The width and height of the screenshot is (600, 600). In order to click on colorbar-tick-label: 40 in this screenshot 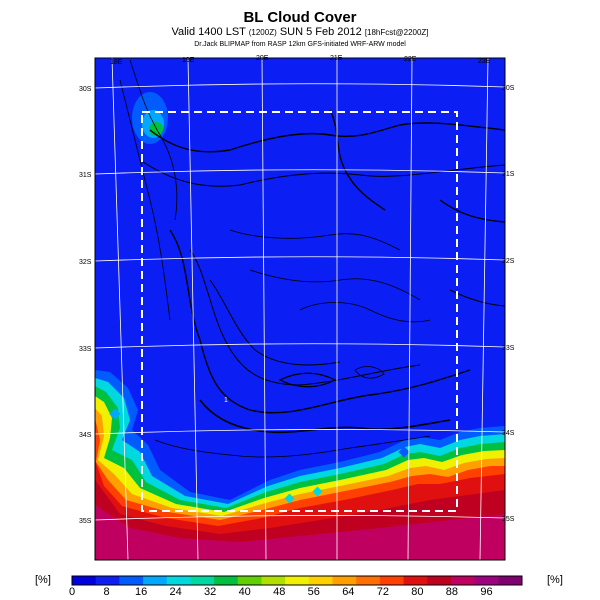, I will do `click(245, 592)`.